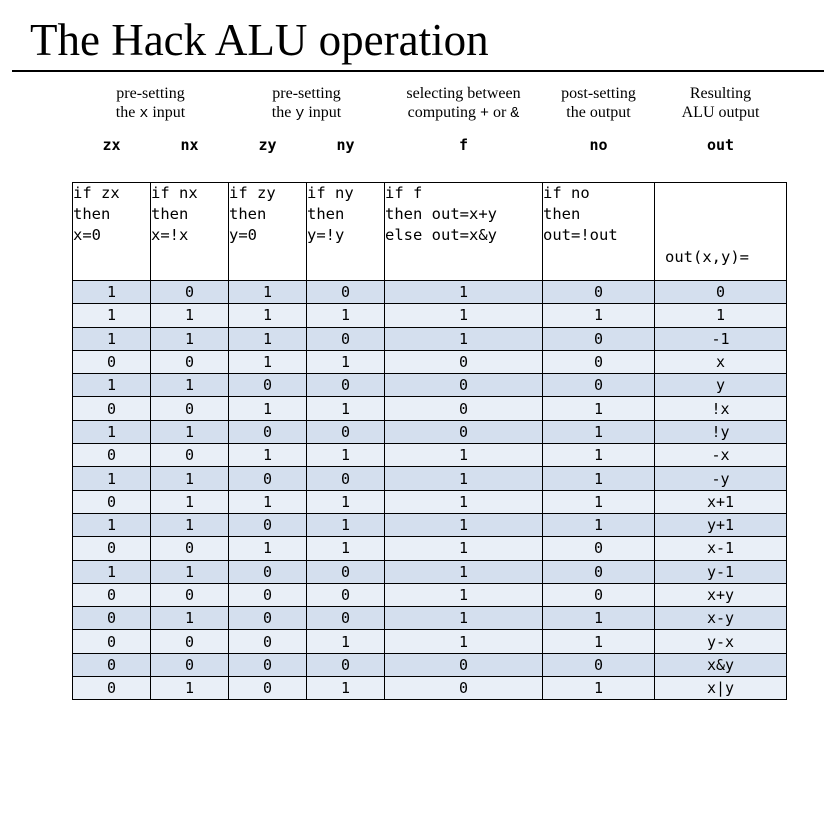  Describe the element at coordinates (720, 571) in the screenshot. I see `table-cell-out: y-1` at that location.